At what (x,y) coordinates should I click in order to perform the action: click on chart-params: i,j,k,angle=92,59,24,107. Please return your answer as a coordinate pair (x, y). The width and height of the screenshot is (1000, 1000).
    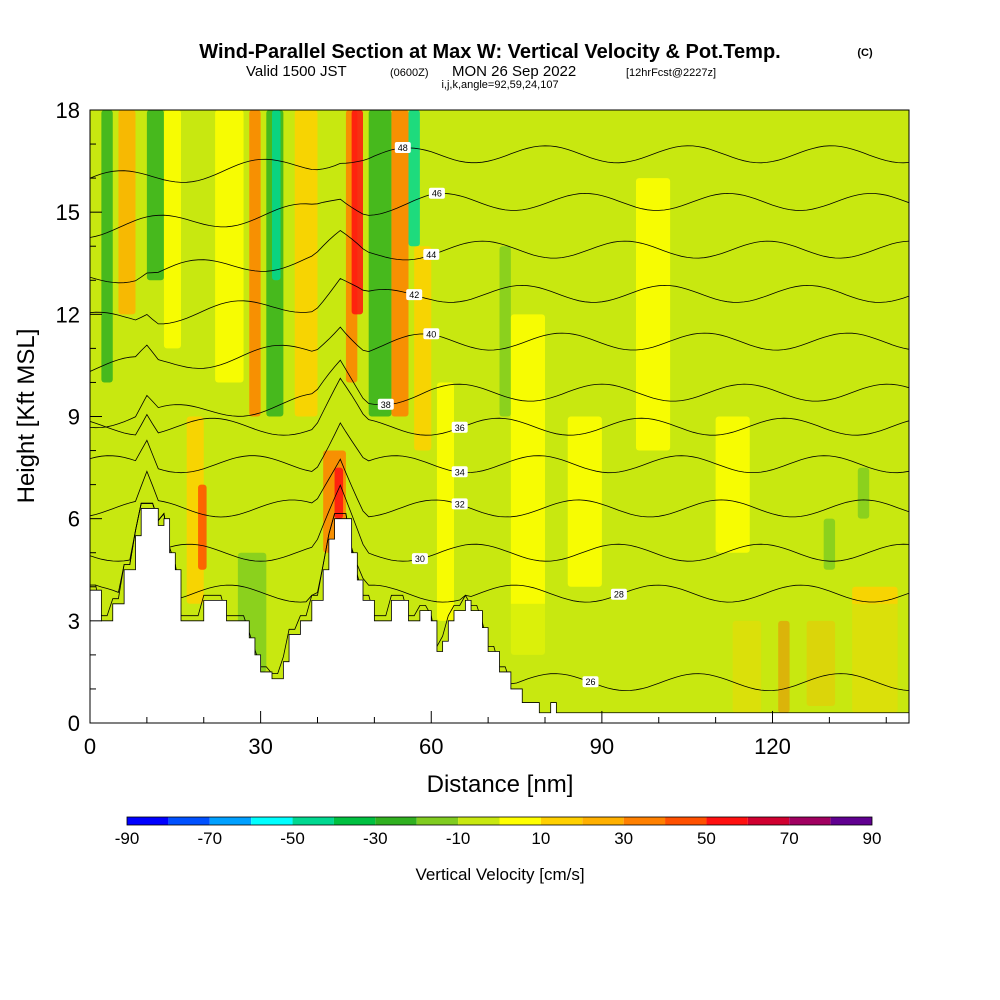
    Looking at the image, I should click on (499, 85).